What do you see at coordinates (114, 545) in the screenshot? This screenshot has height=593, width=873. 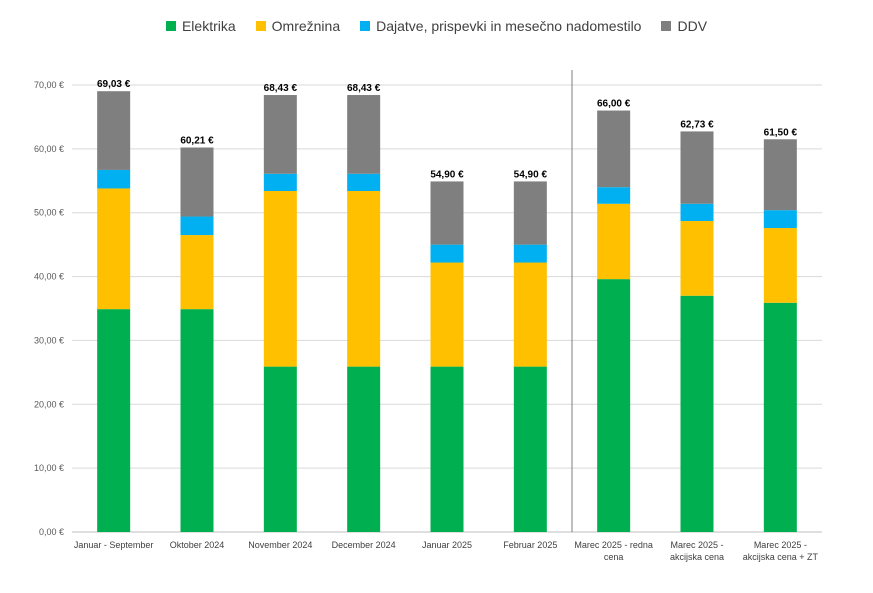 I see `x-tick-label: Januar - September` at bounding box center [114, 545].